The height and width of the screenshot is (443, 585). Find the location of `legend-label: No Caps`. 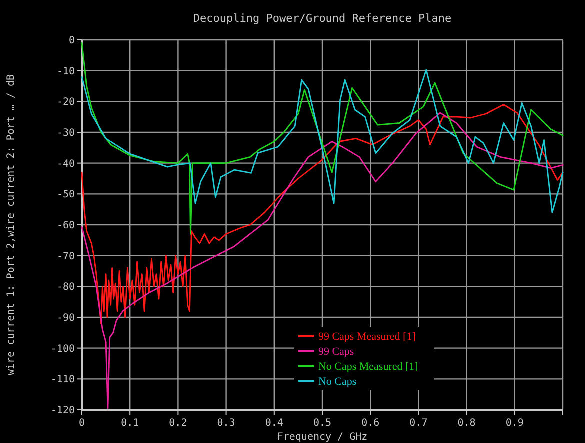

legend-label: No Caps is located at coordinates (337, 382).